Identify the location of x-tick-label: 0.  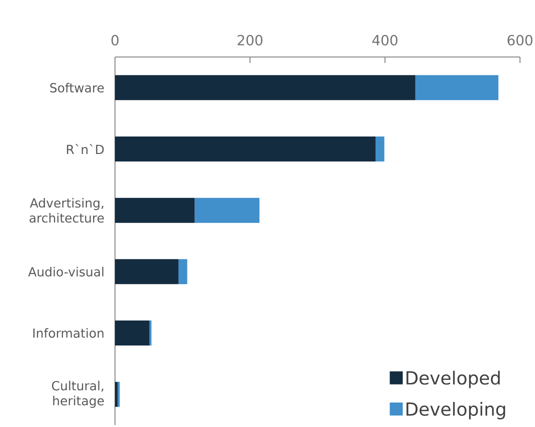
(115, 40).